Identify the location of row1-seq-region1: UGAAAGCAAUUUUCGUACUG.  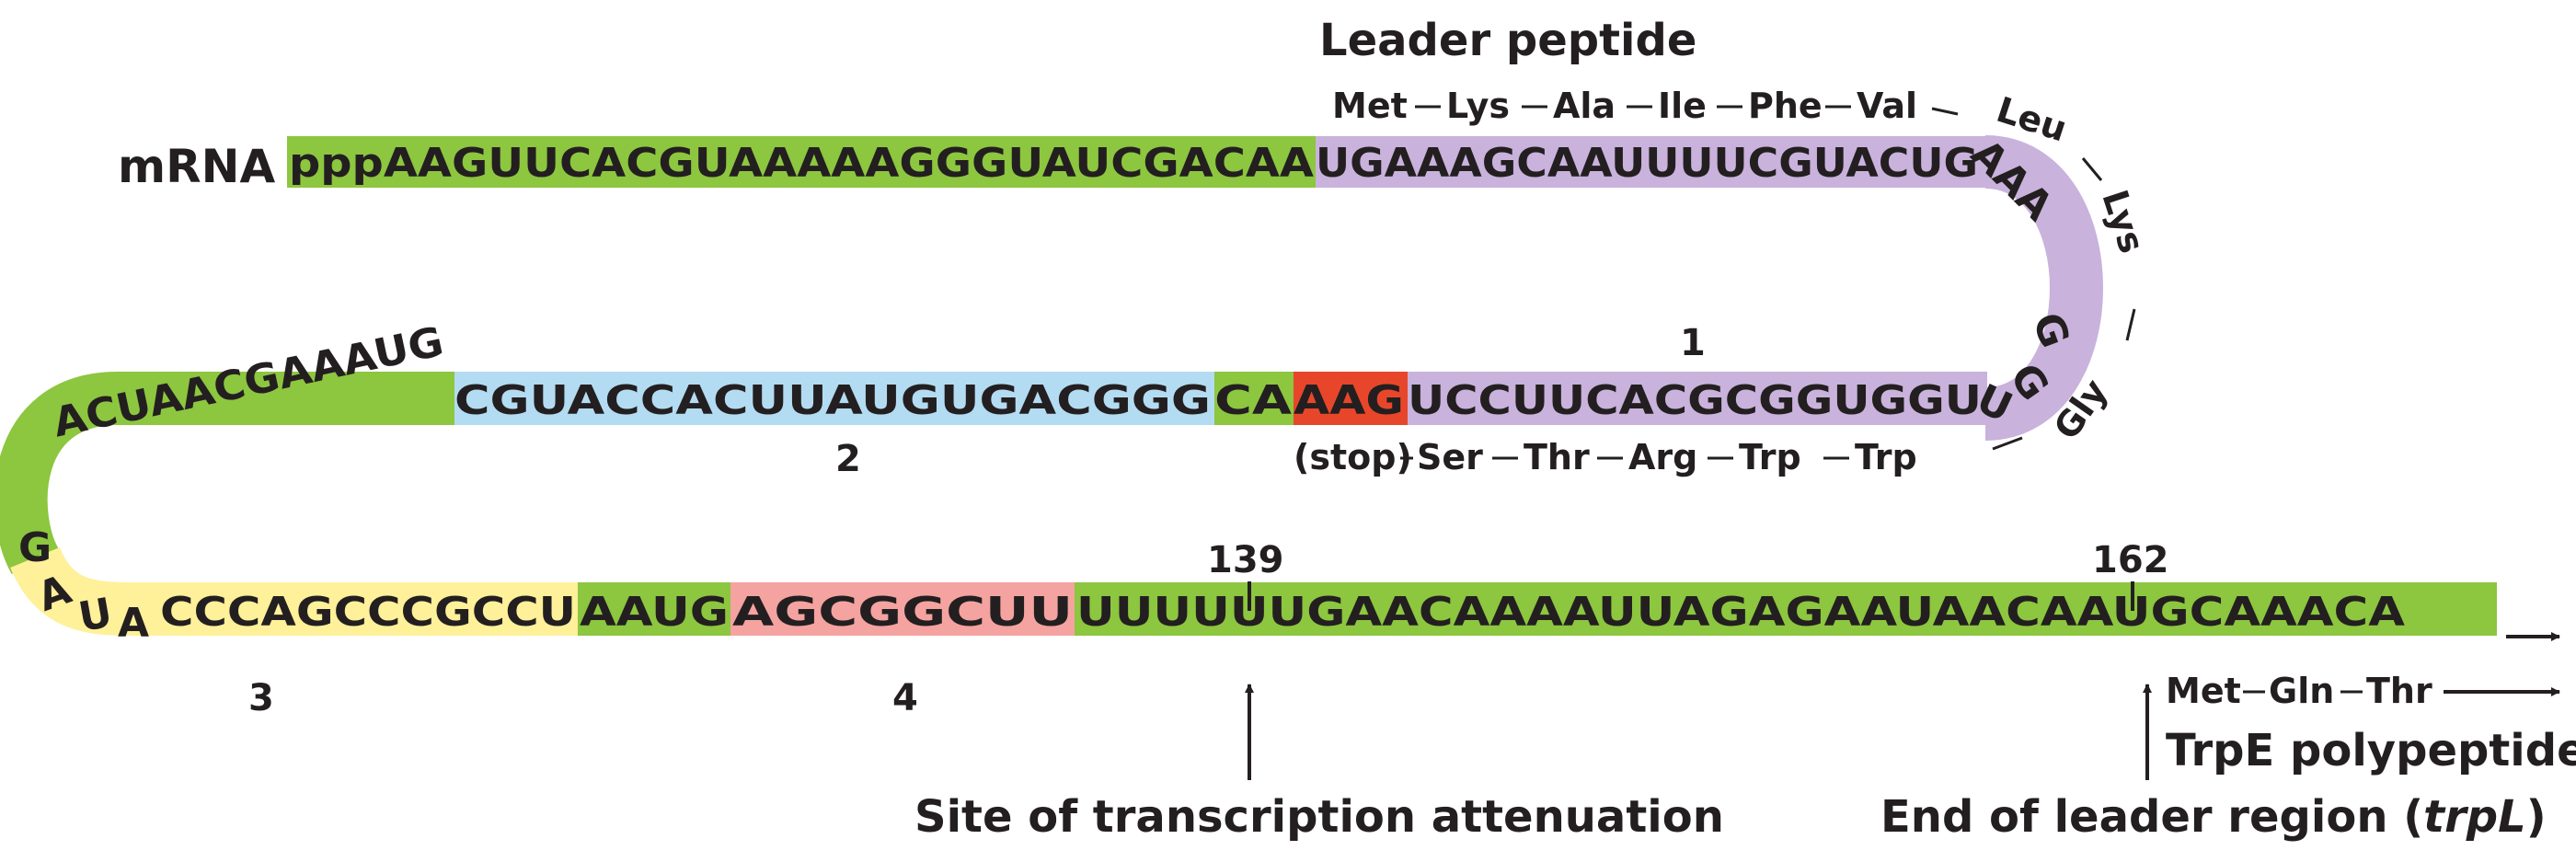
(1647, 163).